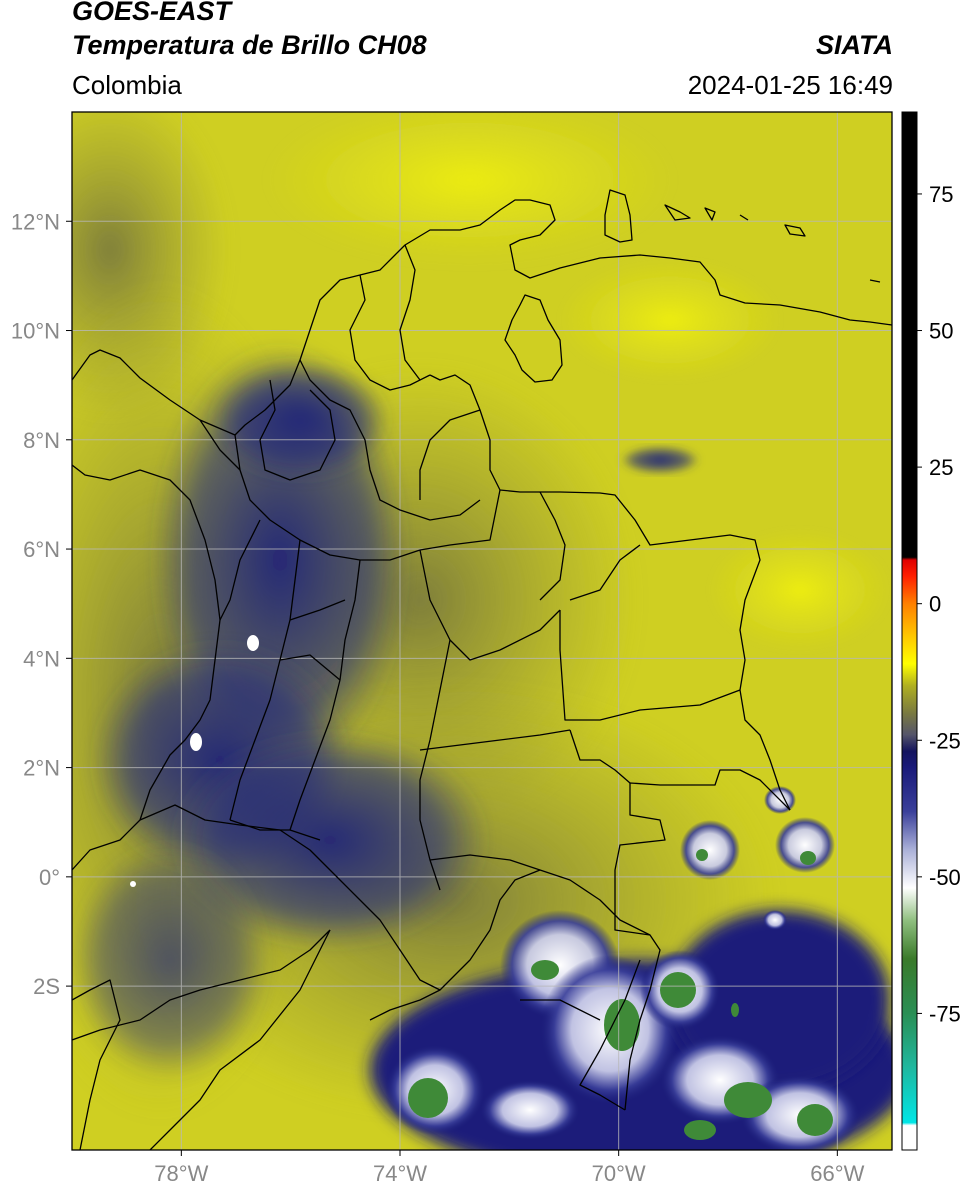  What do you see at coordinates (945, 740) in the screenshot?
I see `colorbar-tick-label: -25` at bounding box center [945, 740].